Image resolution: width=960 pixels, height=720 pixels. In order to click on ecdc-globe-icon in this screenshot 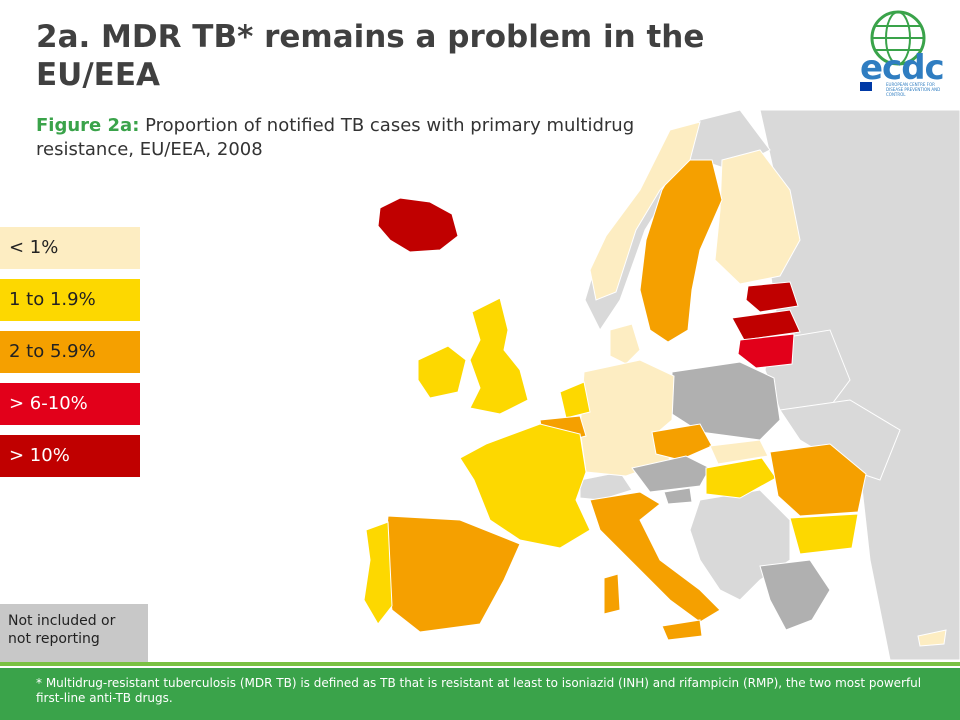, I will do `click(893, 50)`.